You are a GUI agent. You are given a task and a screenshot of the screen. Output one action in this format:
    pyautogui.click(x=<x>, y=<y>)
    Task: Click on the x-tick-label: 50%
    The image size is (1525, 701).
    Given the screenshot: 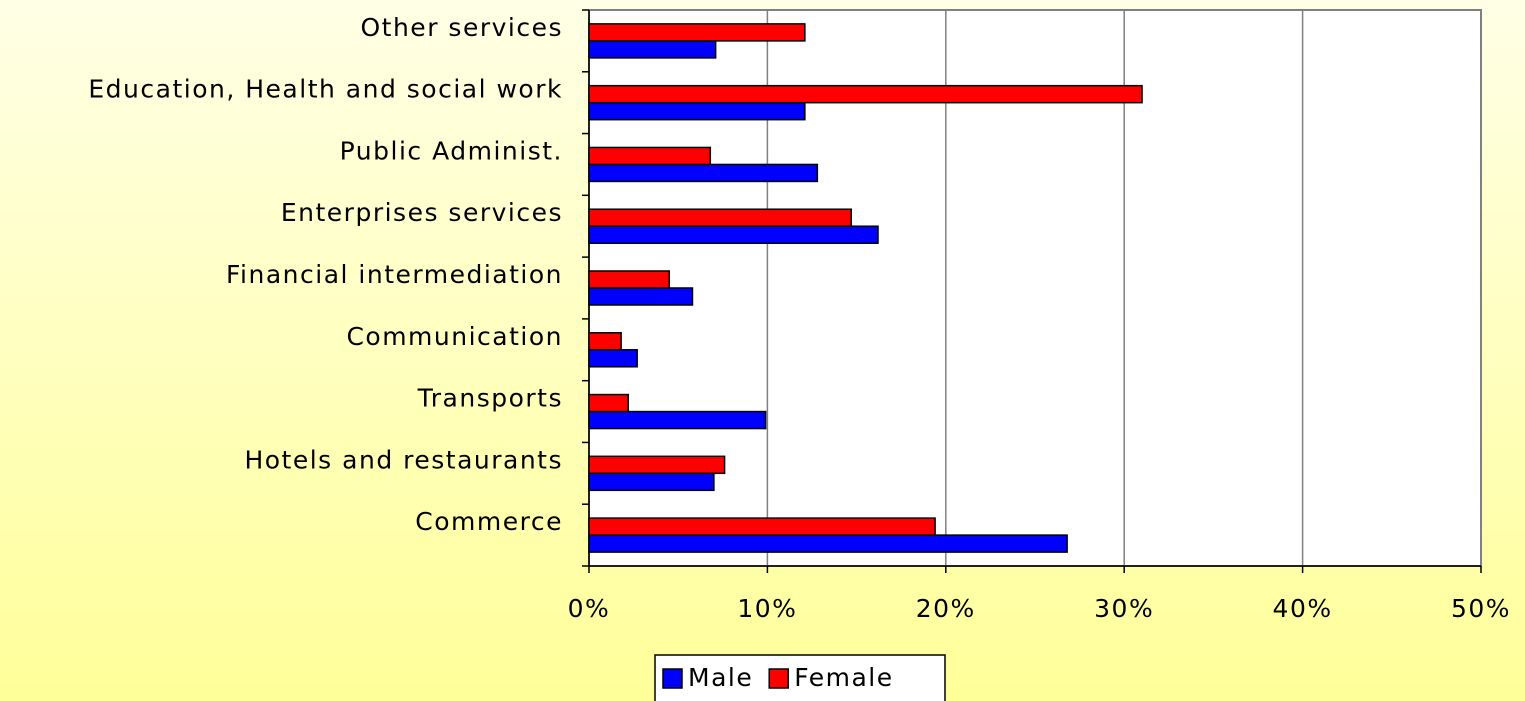 What is the action you would take?
    pyautogui.click(x=1481, y=608)
    